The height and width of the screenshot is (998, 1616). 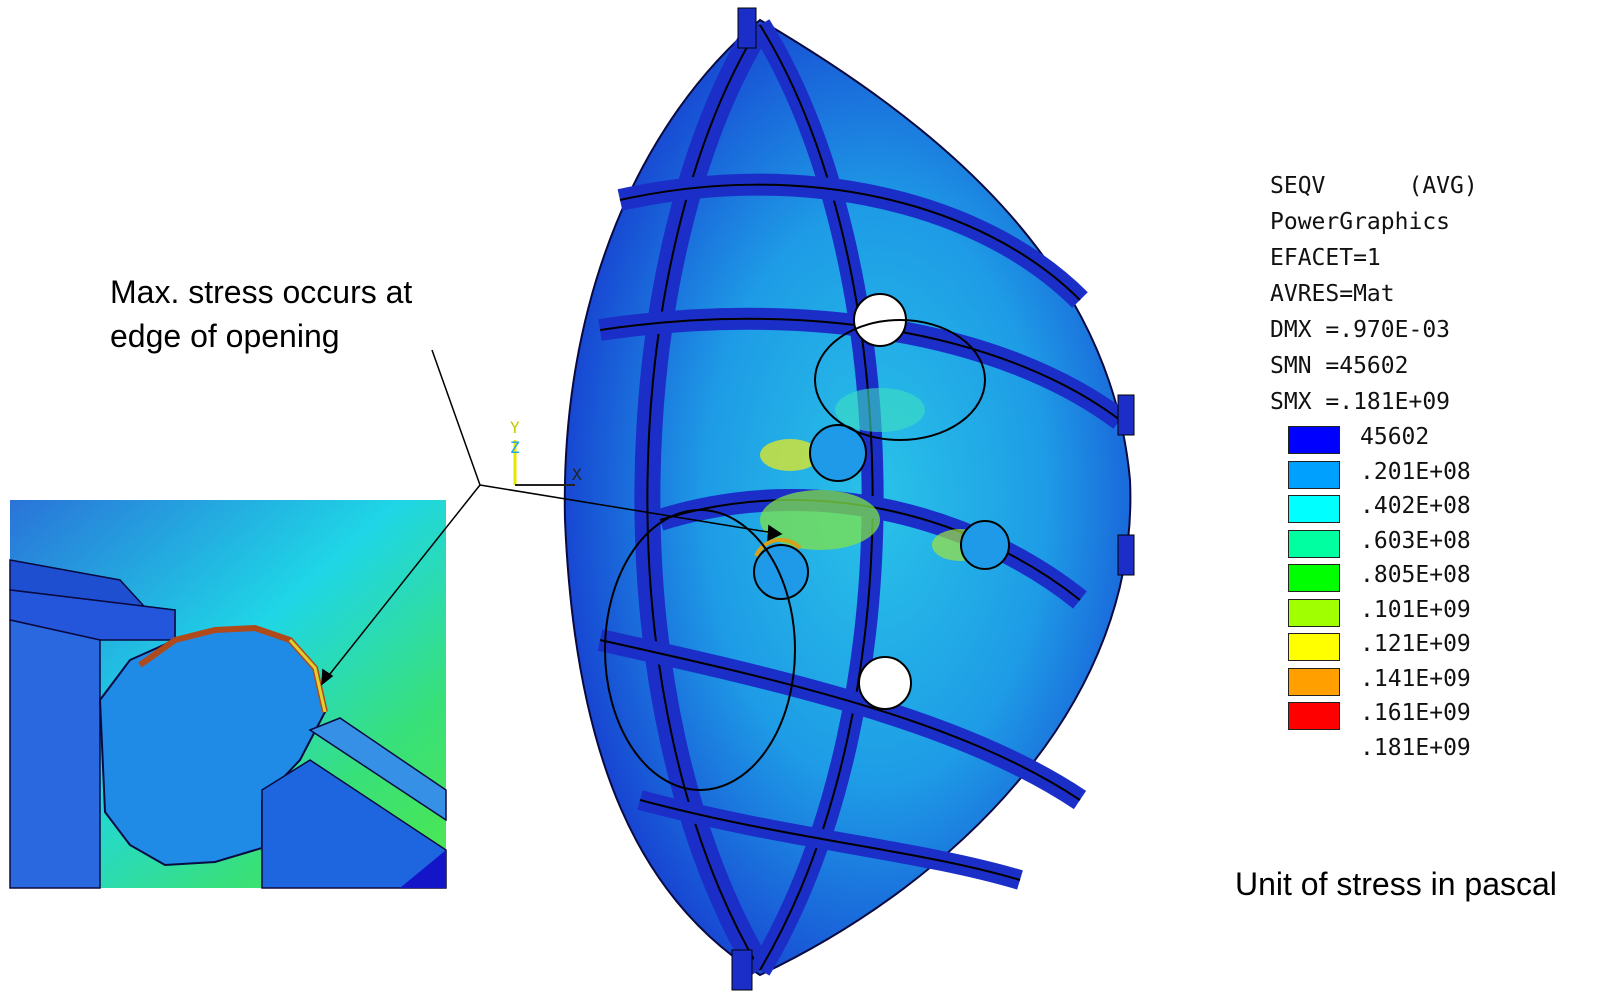 I want to click on legend-row: .161E+09, so click(x=1400, y=713).